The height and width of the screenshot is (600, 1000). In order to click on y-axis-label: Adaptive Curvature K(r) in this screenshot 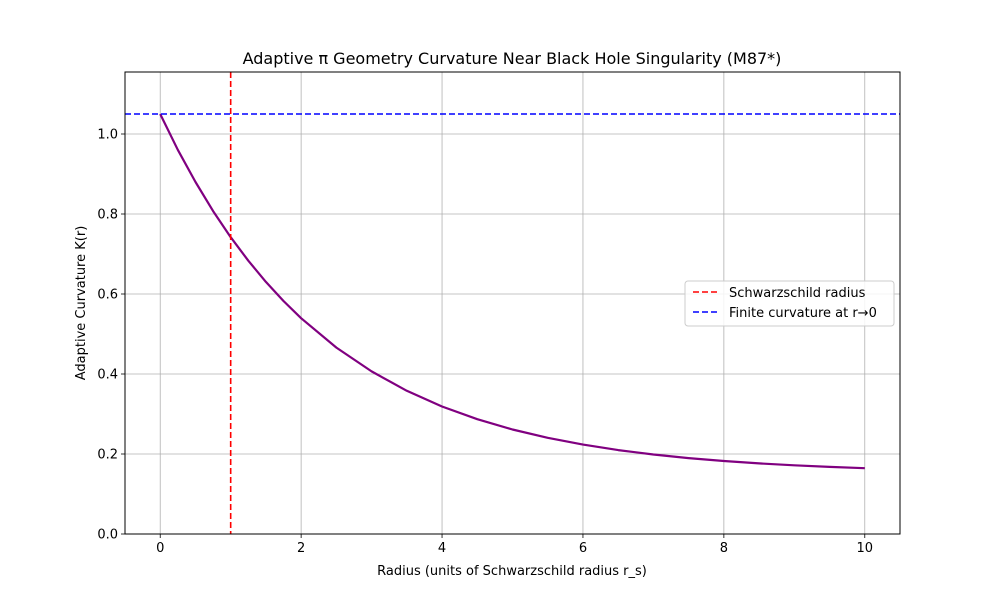, I will do `click(81, 303)`.